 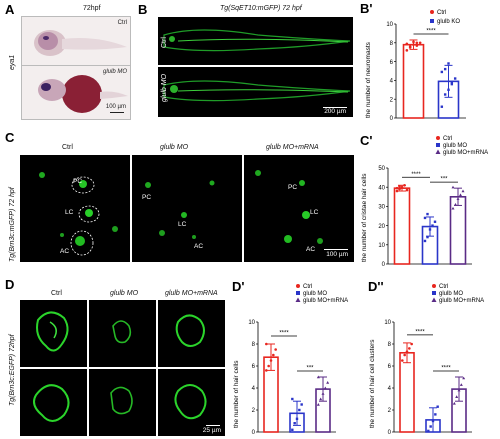 What do you see at coordinates (53, 402) in the screenshot?
I see `panel-d-image-ctrl-bottom` at bounding box center [53, 402].